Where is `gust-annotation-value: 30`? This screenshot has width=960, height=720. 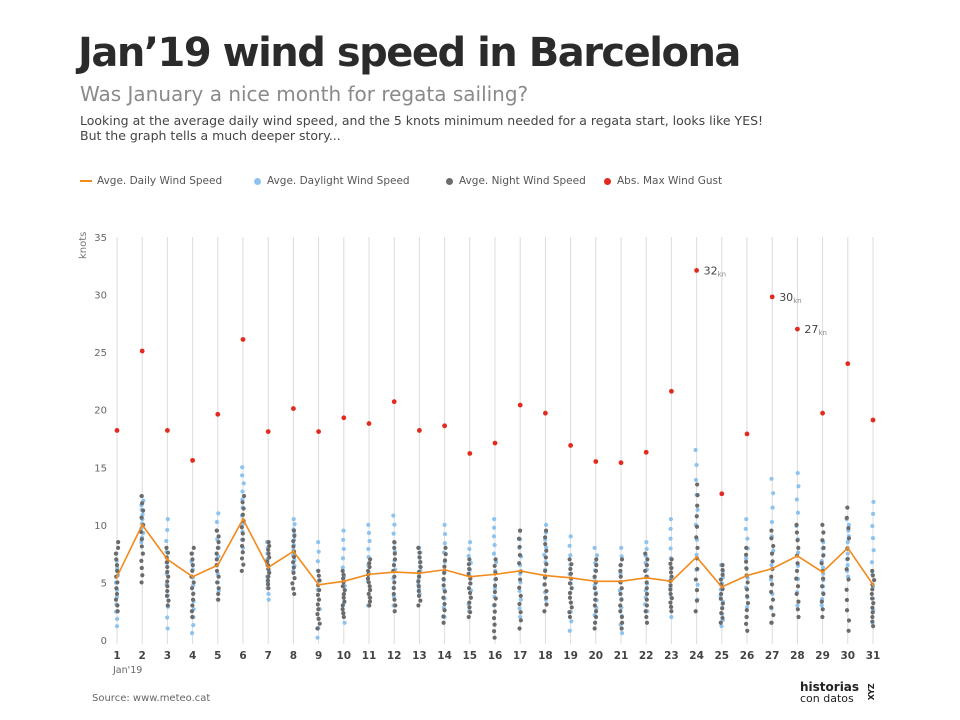 gust-annotation-value: 30 is located at coordinates (786, 297).